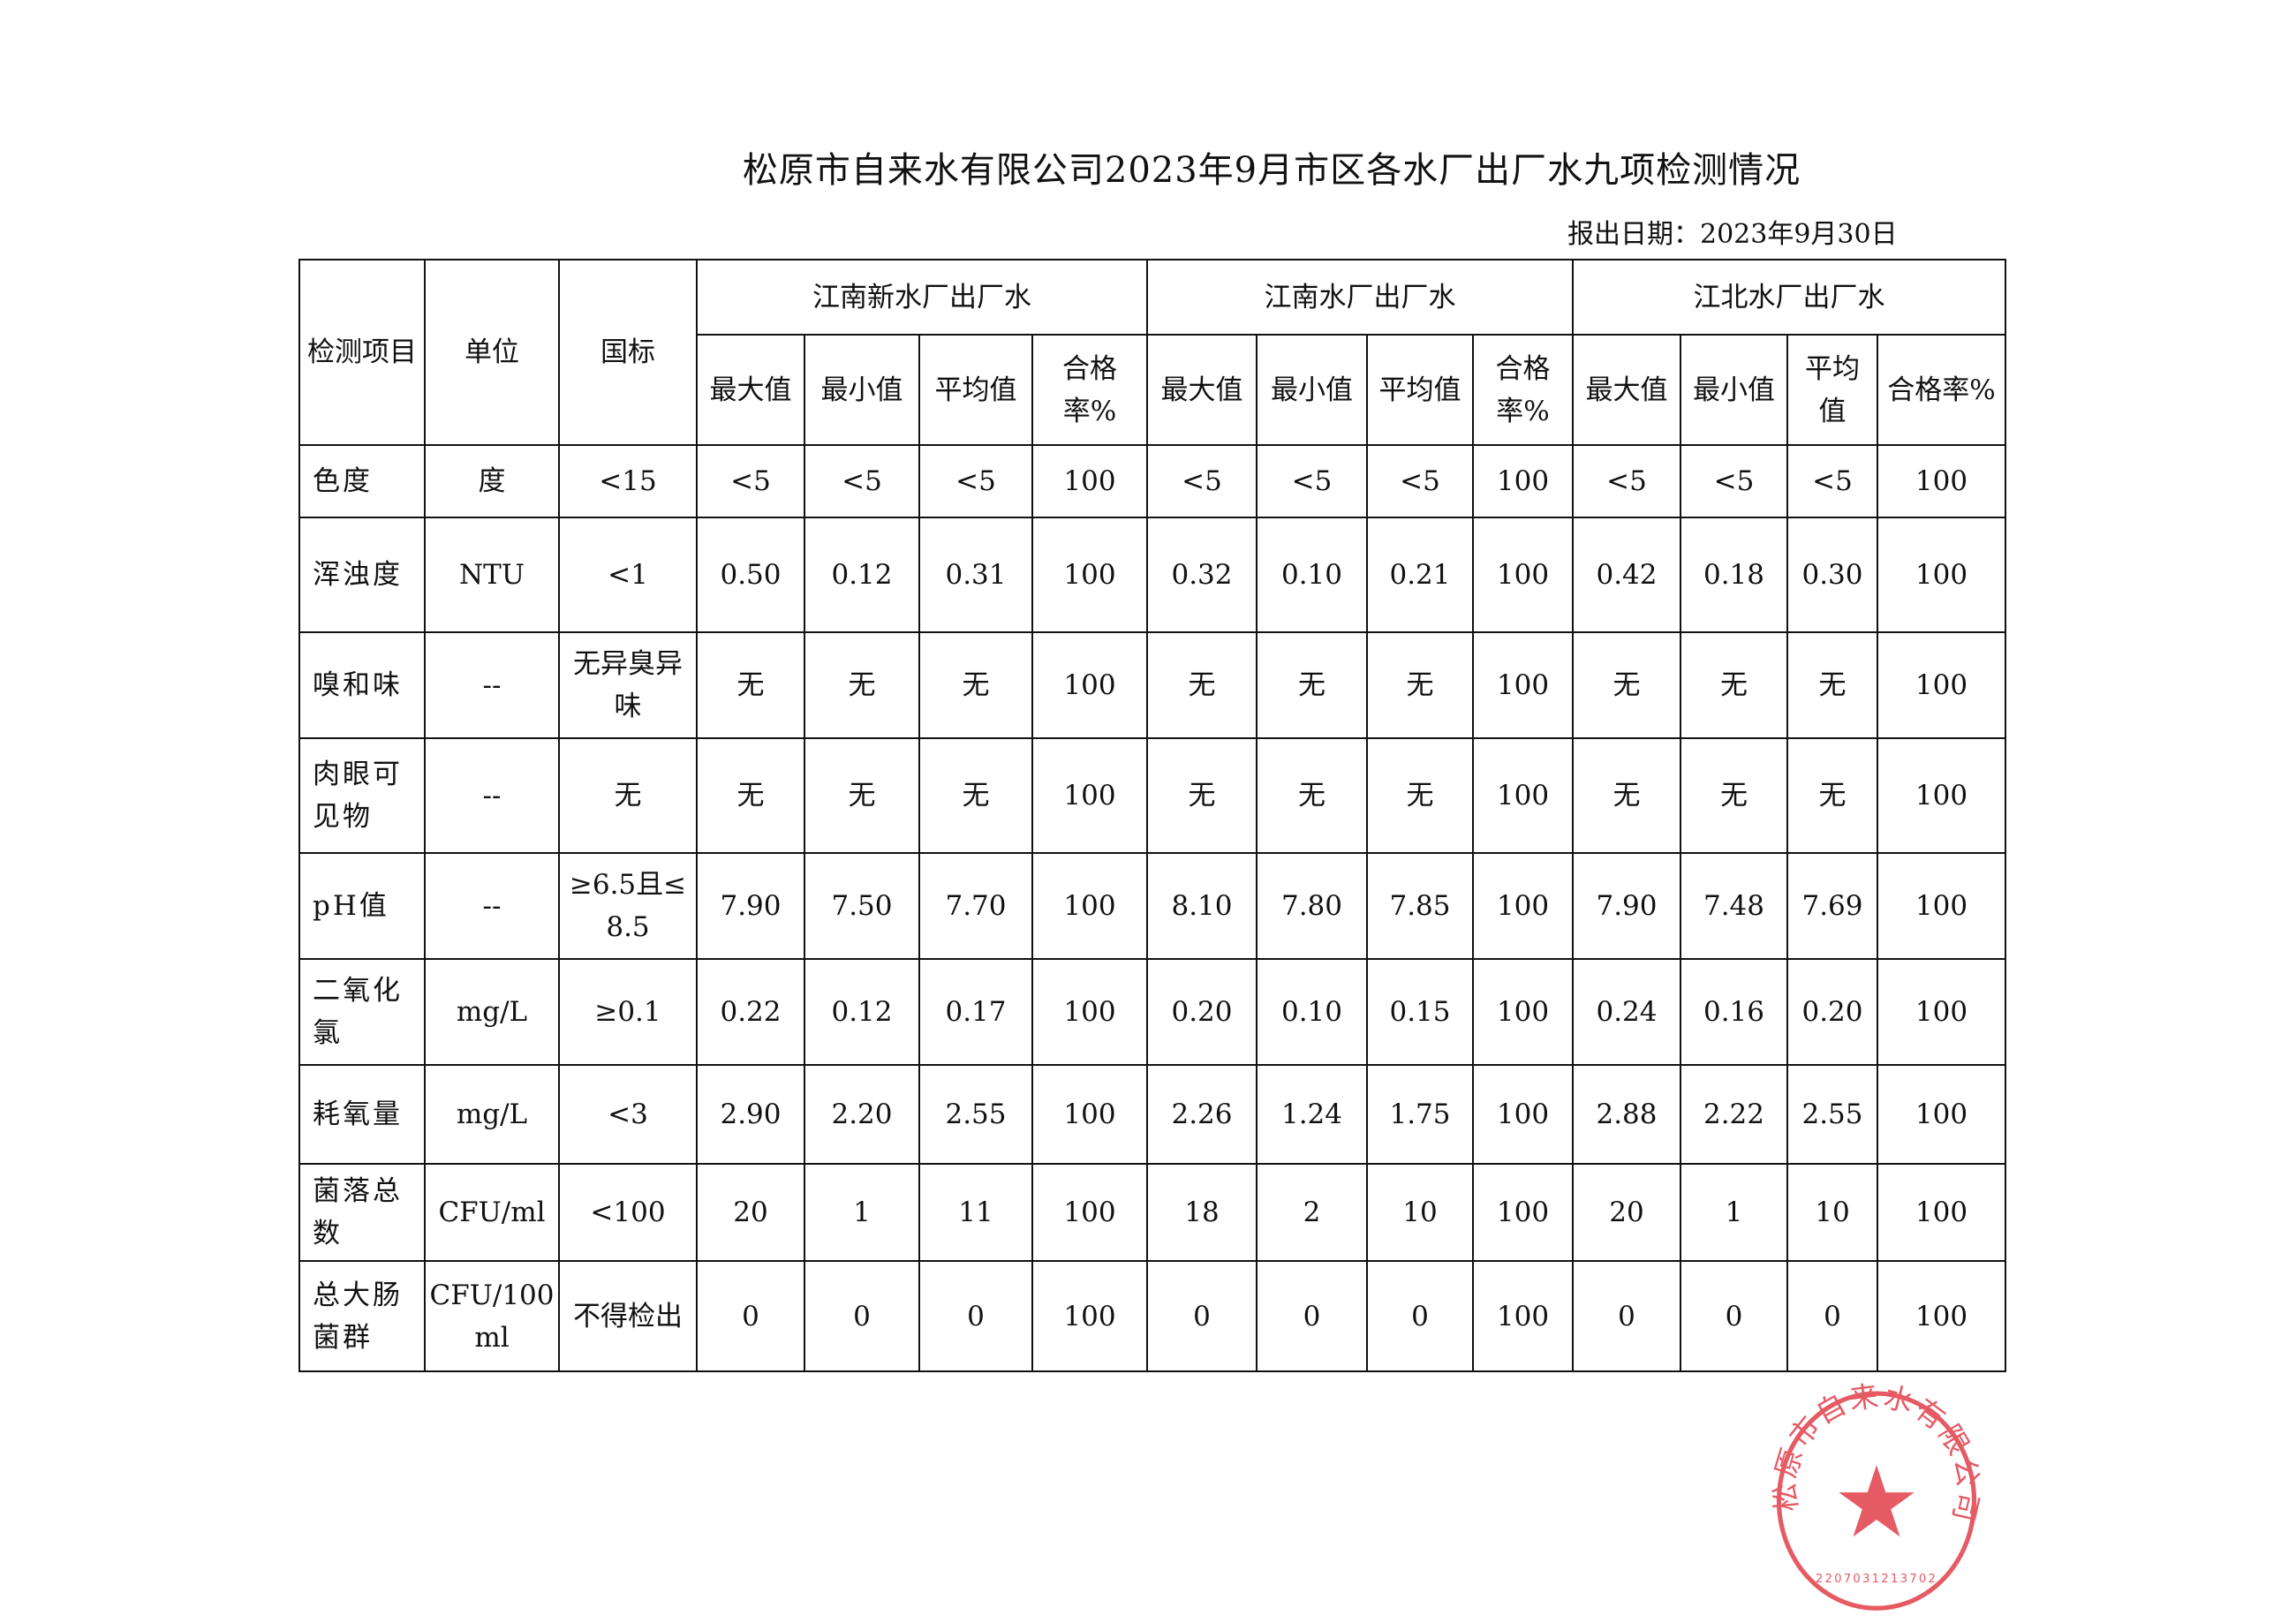  What do you see at coordinates (1202, 906) in the screenshot?
I see `cell-value: 8.10` at bounding box center [1202, 906].